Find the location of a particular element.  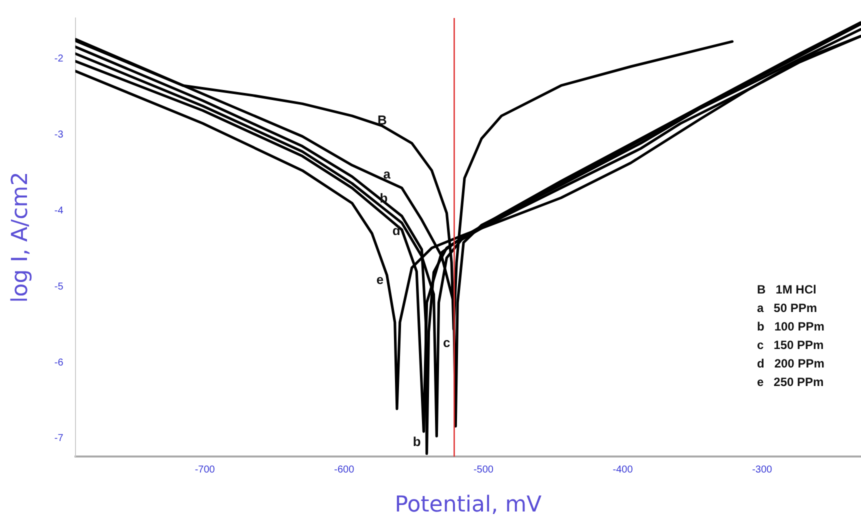

annotation: e 250 PPm is located at coordinates (790, 381).